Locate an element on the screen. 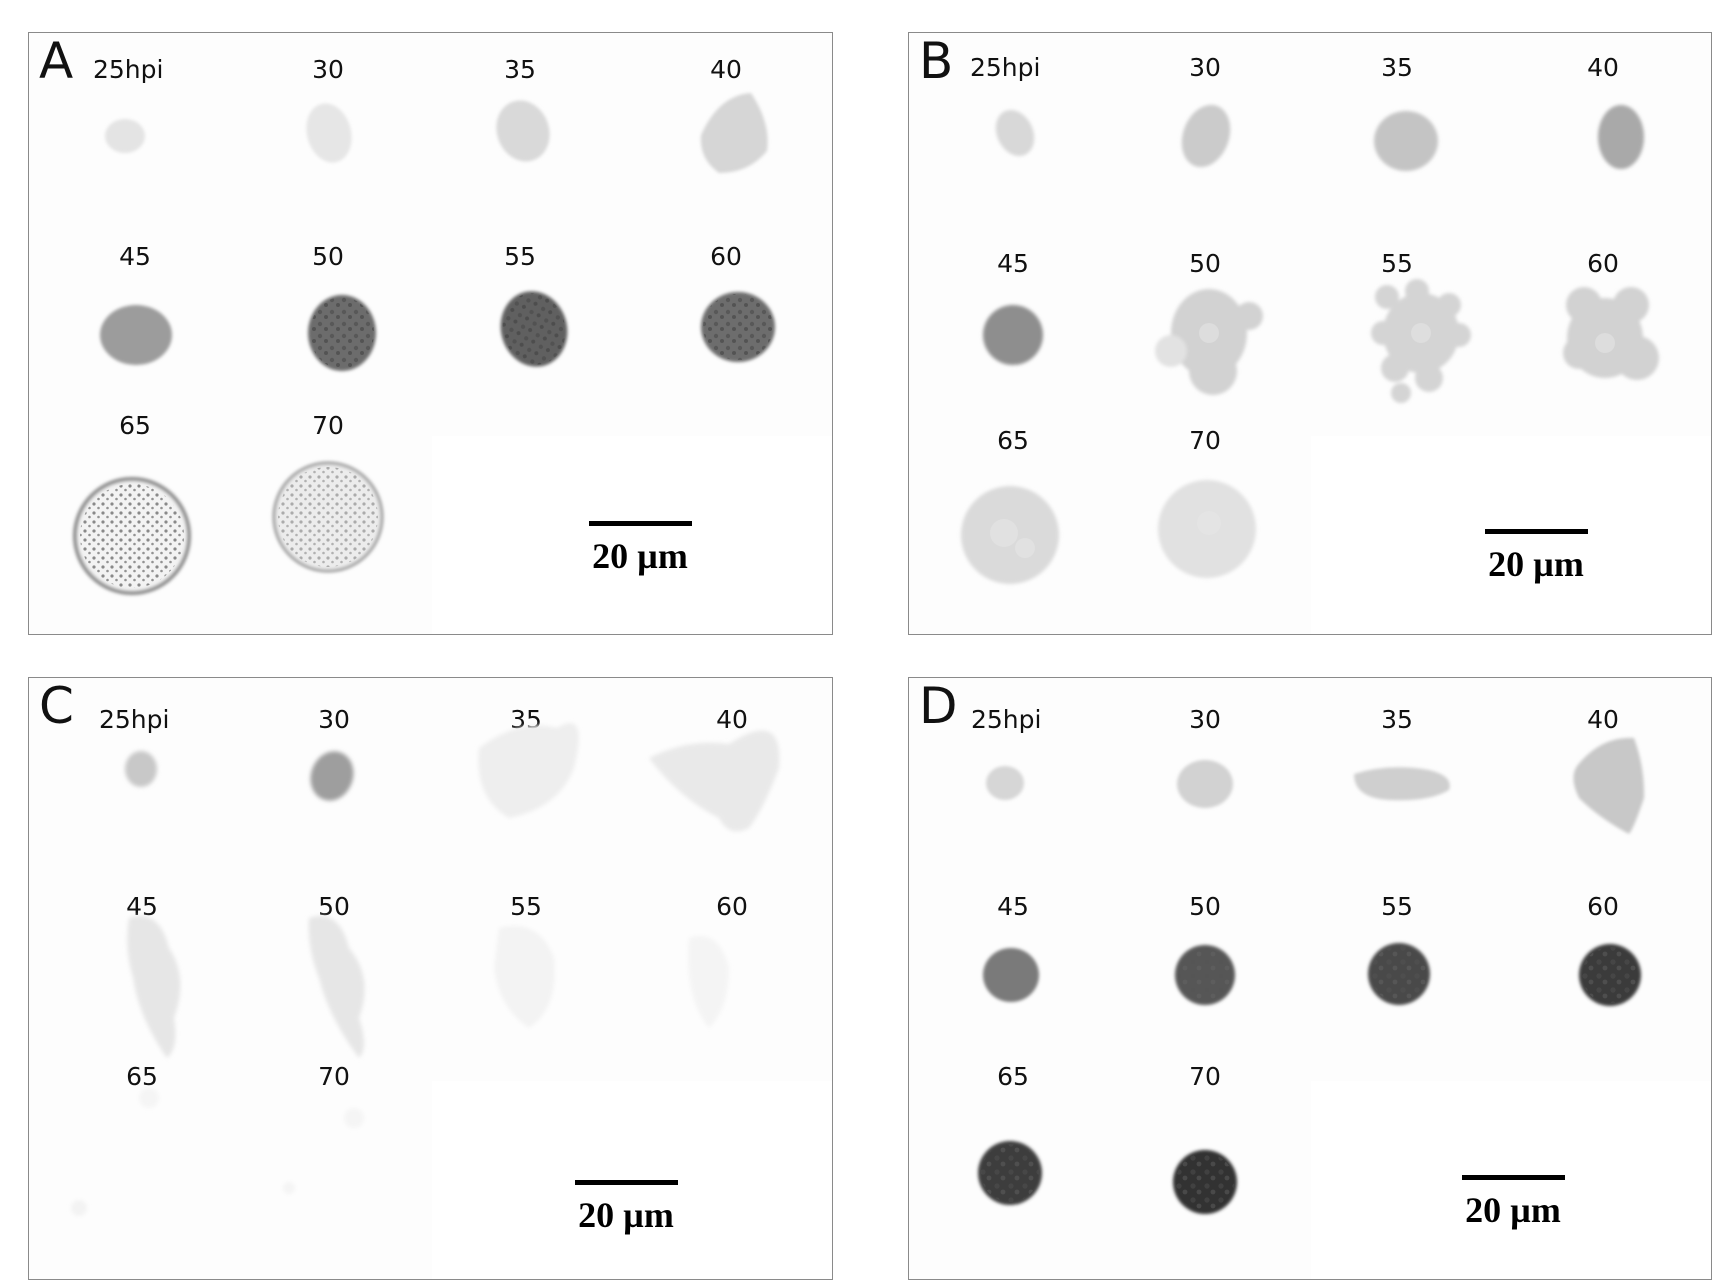 The width and height of the screenshot is (1712, 1280). panel-letter: C is located at coordinates (56, 706).